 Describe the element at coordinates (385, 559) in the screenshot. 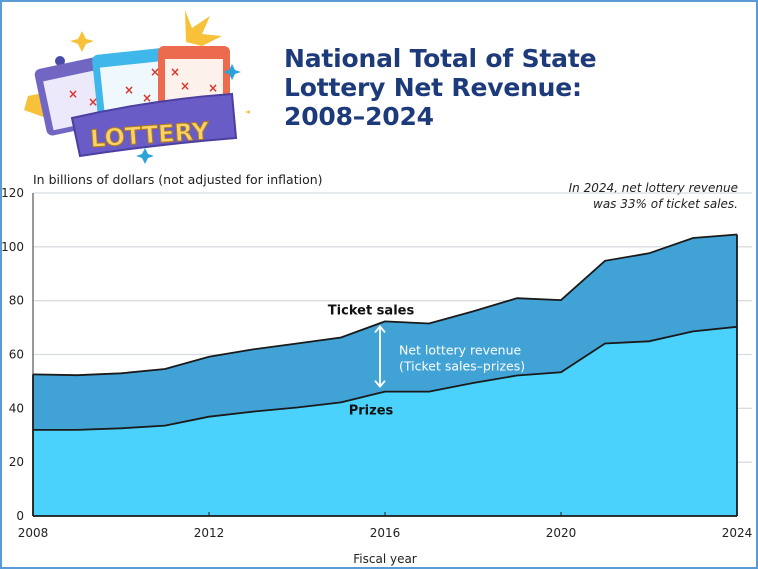

I see `x-axis-title: Fiscal year` at that location.